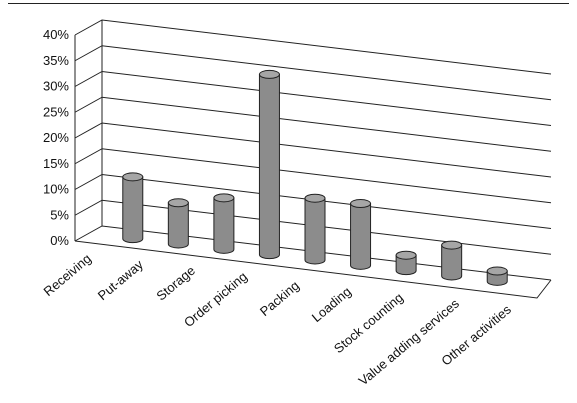 Image resolution: width=577 pixels, height=403 pixels. What do you see at coordinates (331, 304) in the screenshot?
I see `x-category-label: Loading` at bounding box center [331, 304].